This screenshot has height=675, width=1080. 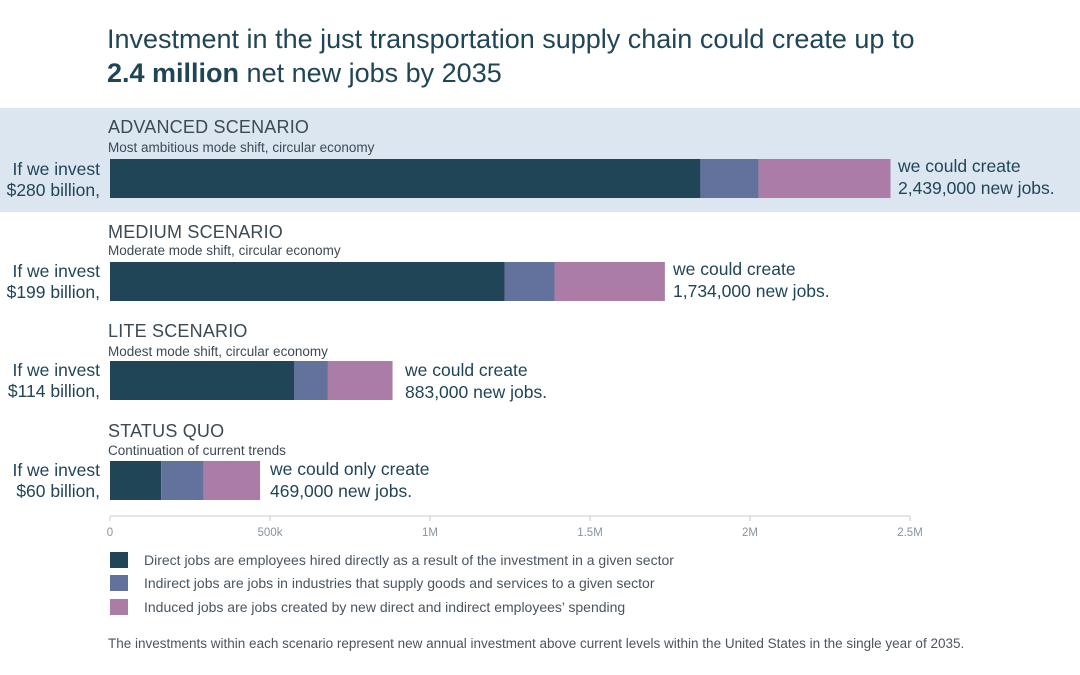 I want to click on invest-label-advanced: If we invest $280 billion,, so click(x=53, y=180).